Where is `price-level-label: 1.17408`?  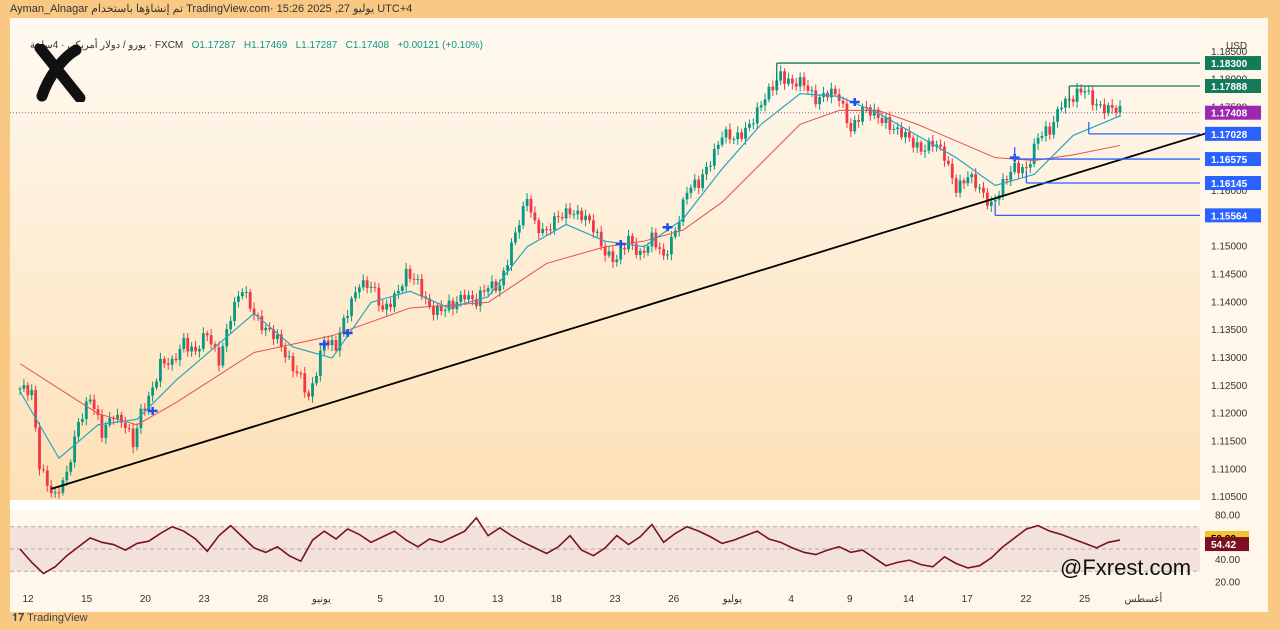 price-level-label: 1.17408 is located at coordinates (1229, 114).